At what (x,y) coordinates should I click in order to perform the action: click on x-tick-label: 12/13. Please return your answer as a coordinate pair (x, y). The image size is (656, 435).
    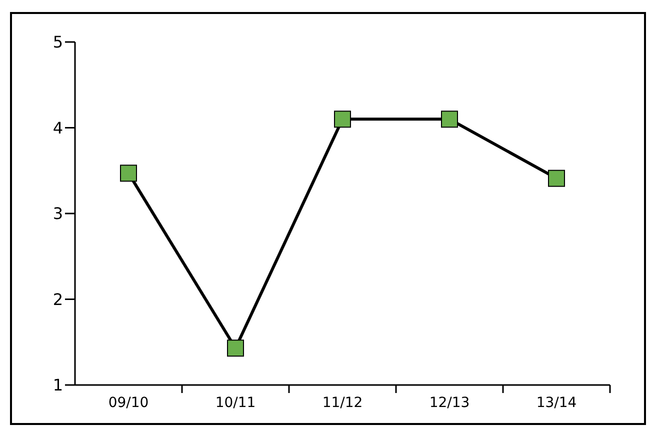
    Looking at the image, I should click on (449, 403).